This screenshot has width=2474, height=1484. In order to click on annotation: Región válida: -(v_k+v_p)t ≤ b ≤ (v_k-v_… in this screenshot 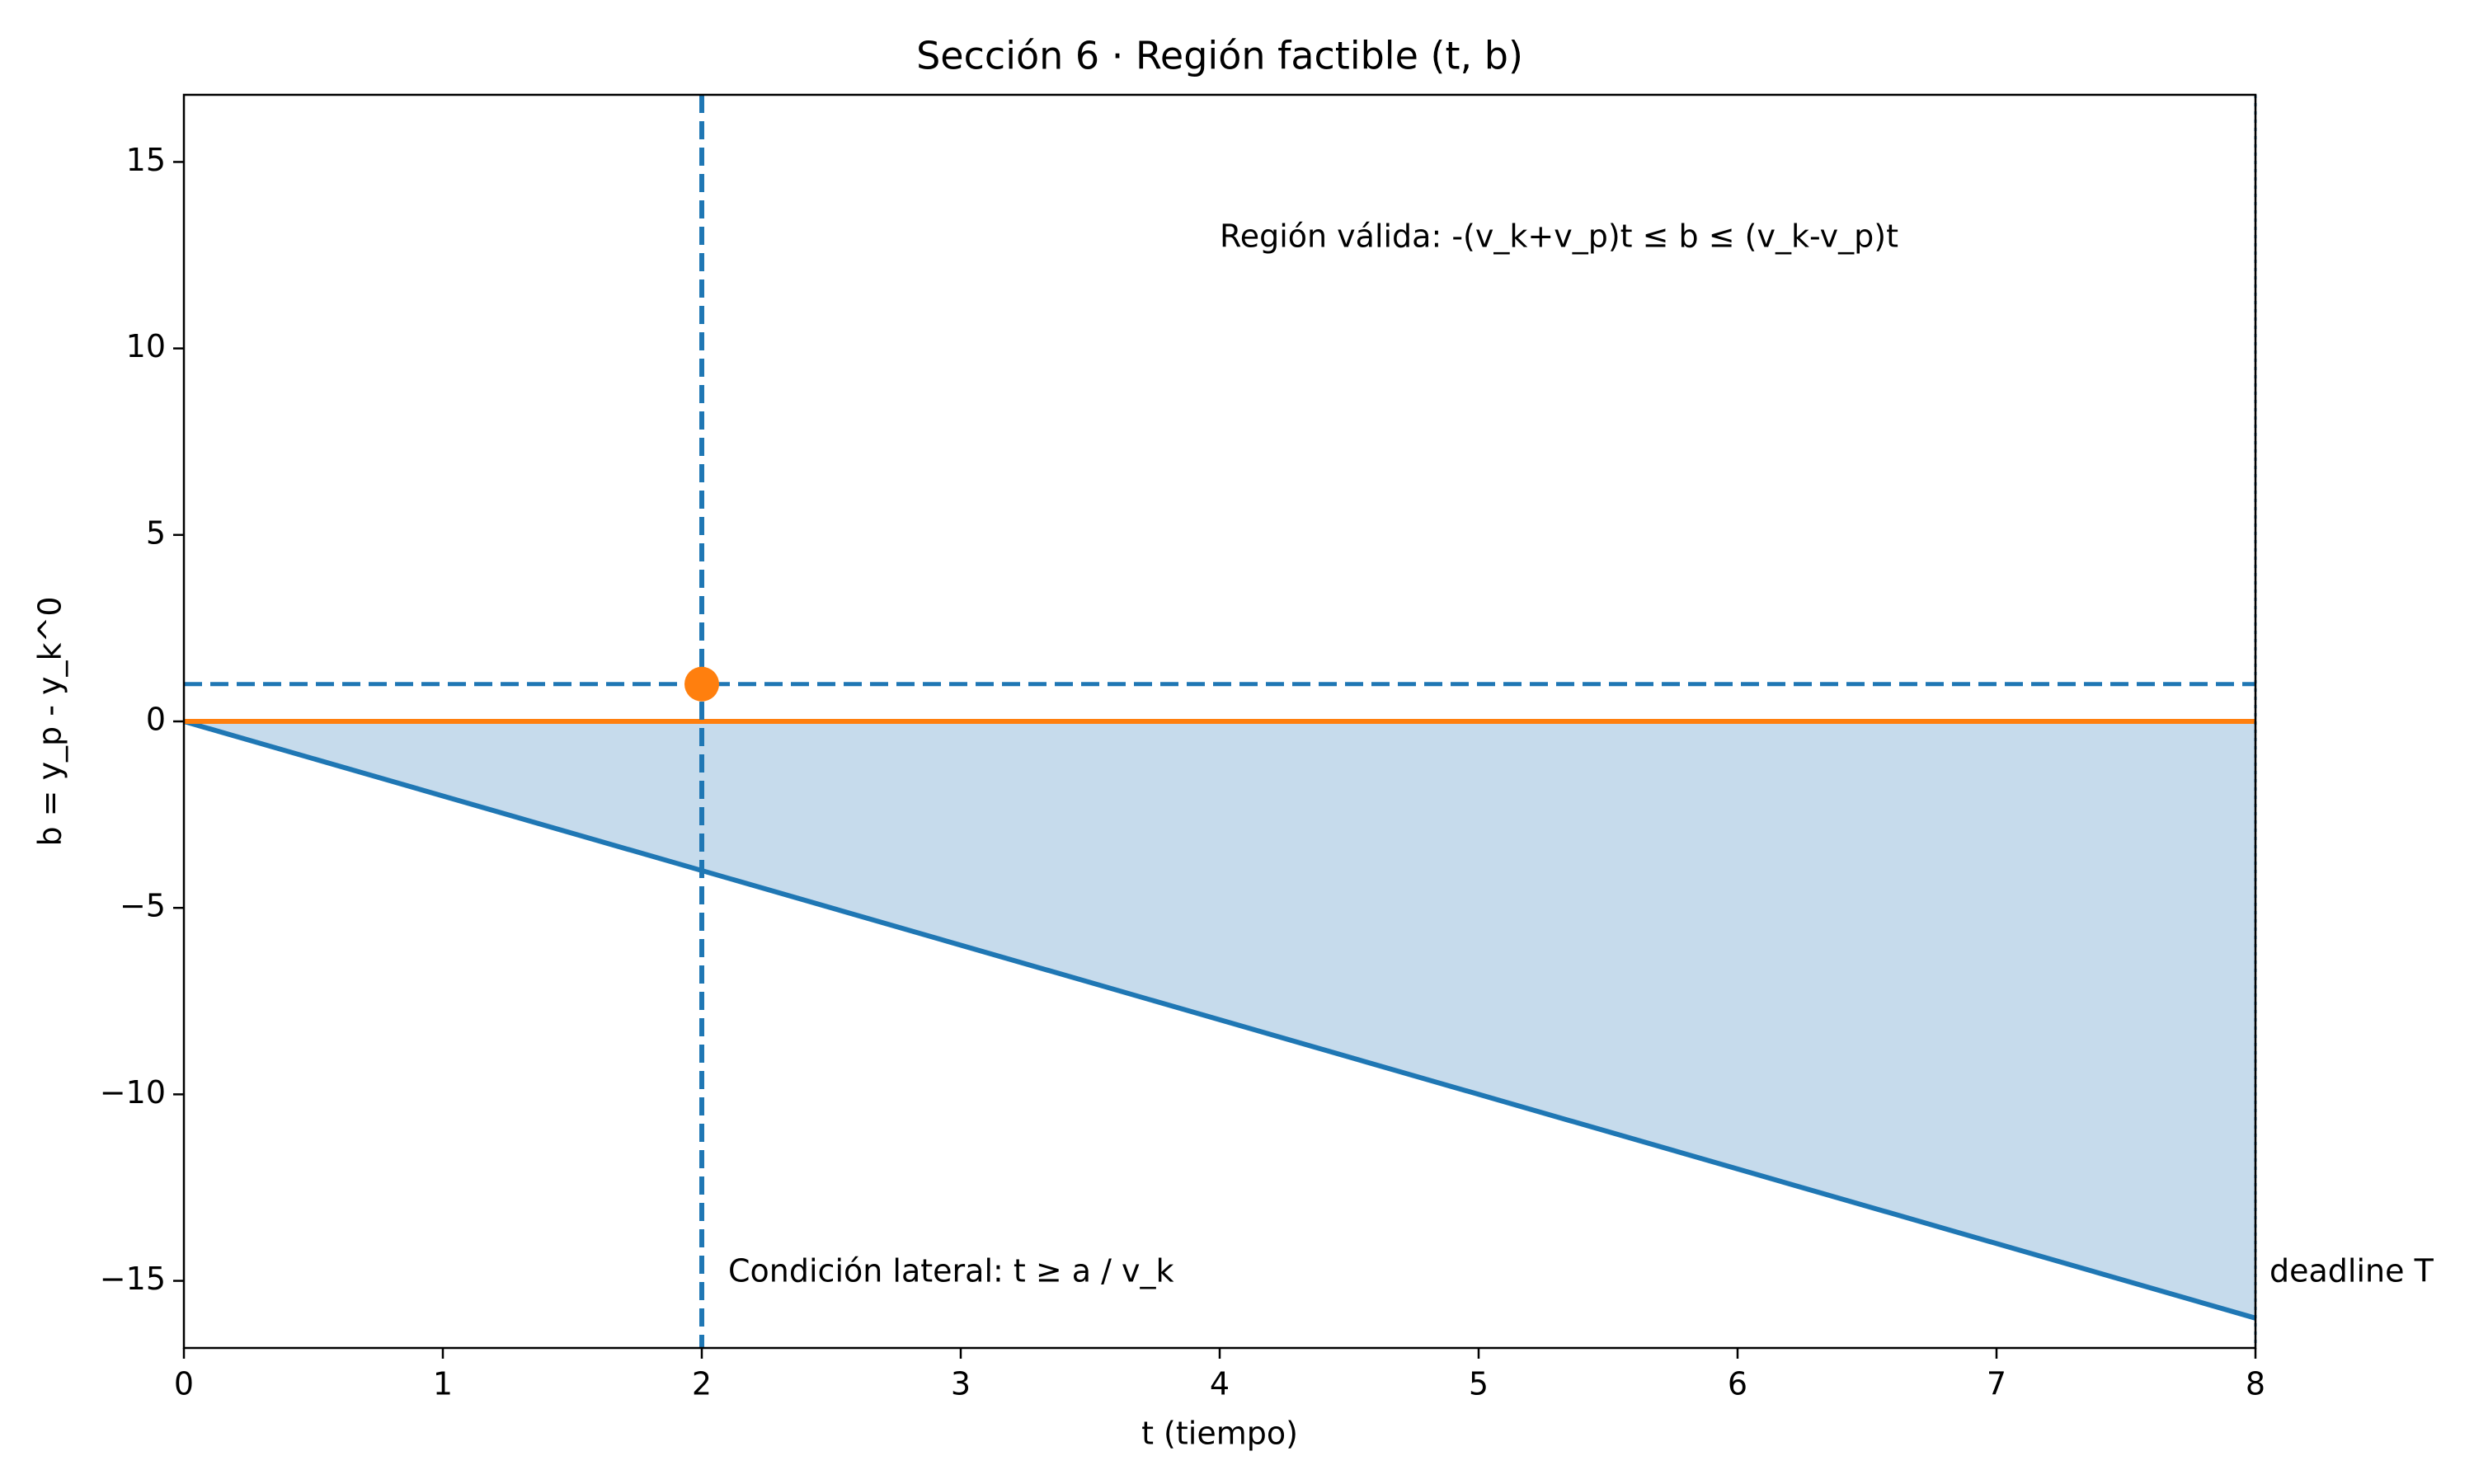, I will do `click(1559, 236)`.